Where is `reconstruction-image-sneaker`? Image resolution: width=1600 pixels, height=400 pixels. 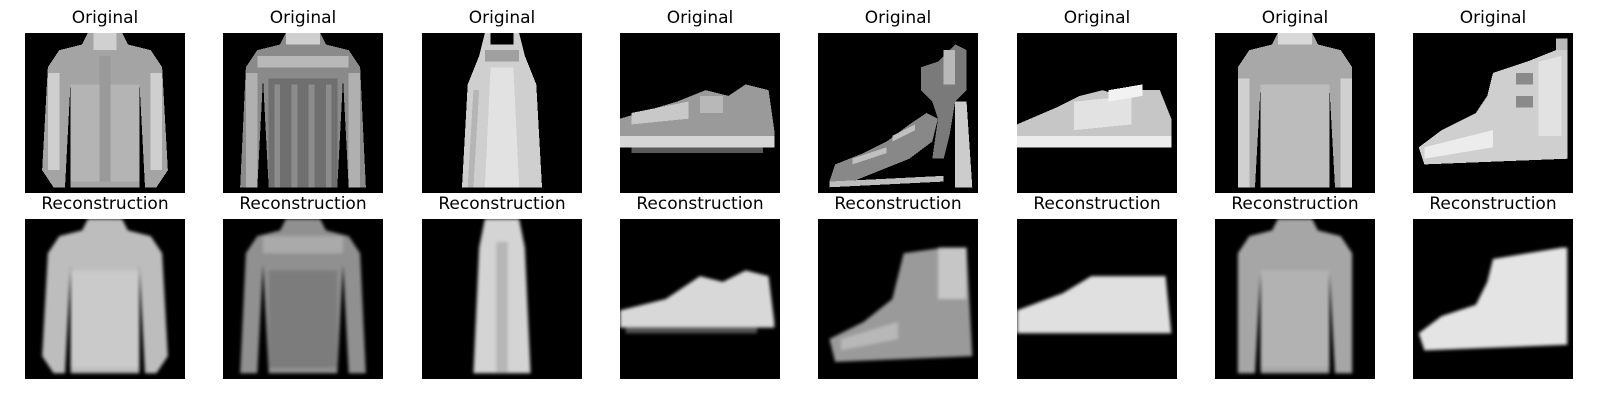
reconstruction-image-sneaker is located at coordinates (700, 299).